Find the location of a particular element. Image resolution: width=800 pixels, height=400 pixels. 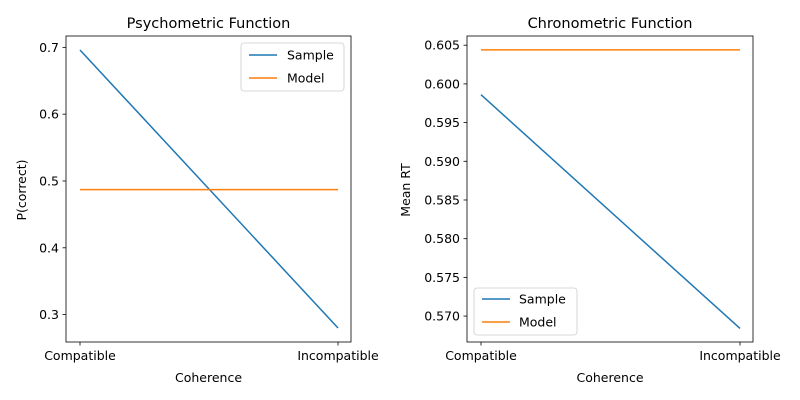

y-tick-label: 0.4 is located at coordinates (49, 247).